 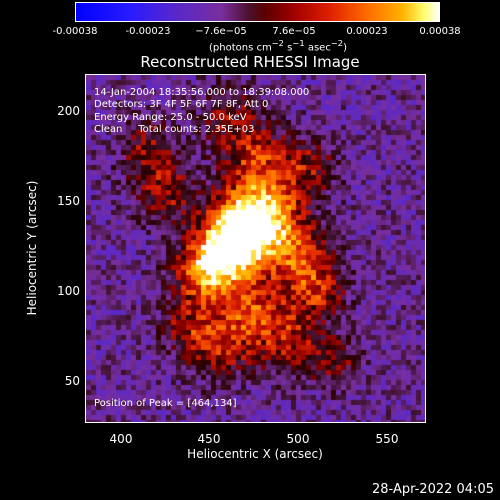 What do you see at coordinates (294, 31) in the screenshot?
I see `colorbar-tick-label: 7.6e−05` at bounding box center [294, 31].